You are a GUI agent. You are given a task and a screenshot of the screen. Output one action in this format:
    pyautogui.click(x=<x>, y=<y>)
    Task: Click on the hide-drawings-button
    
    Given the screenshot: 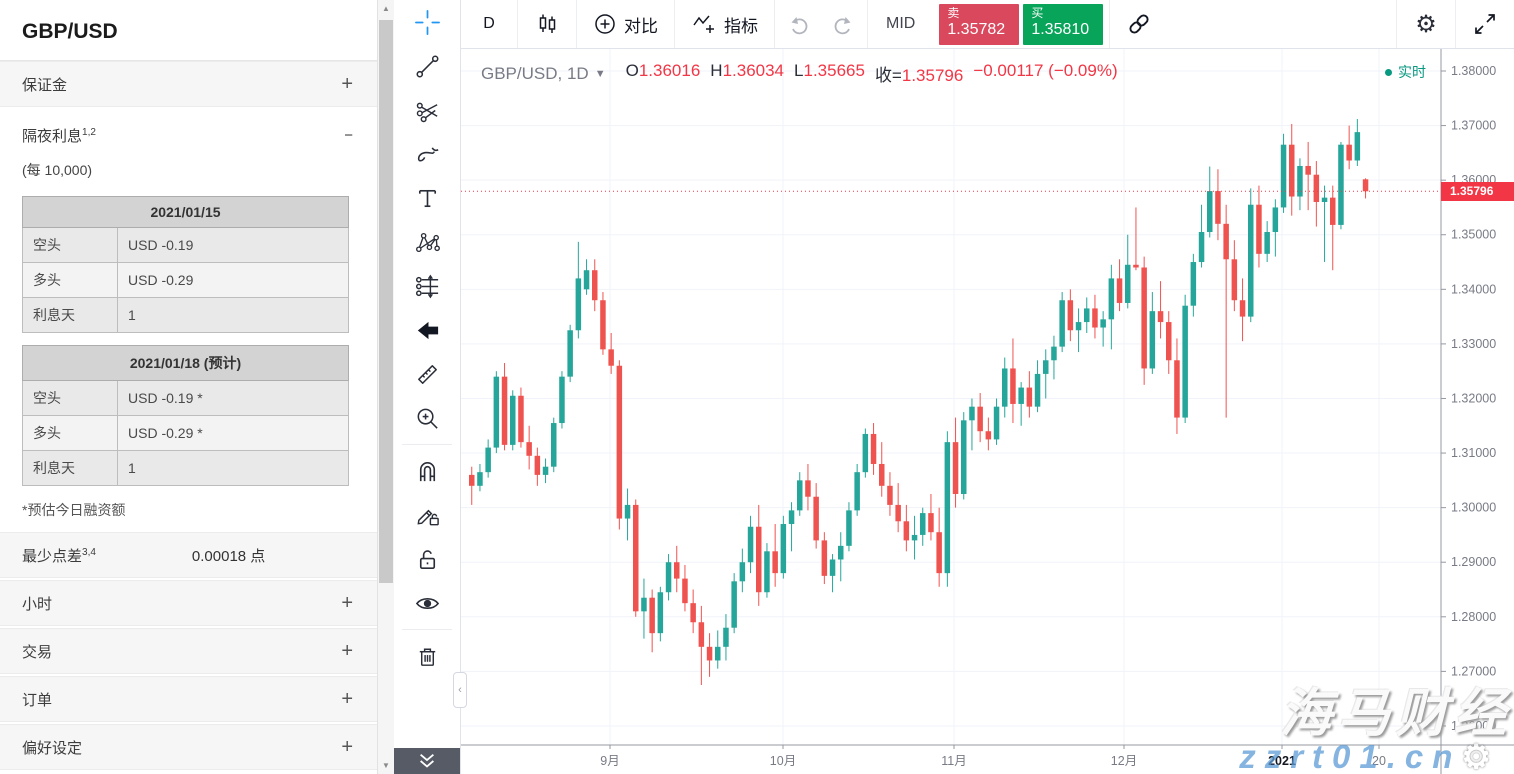 What is the action you would take?
    pyautogui.click(x=427, y=603)
    